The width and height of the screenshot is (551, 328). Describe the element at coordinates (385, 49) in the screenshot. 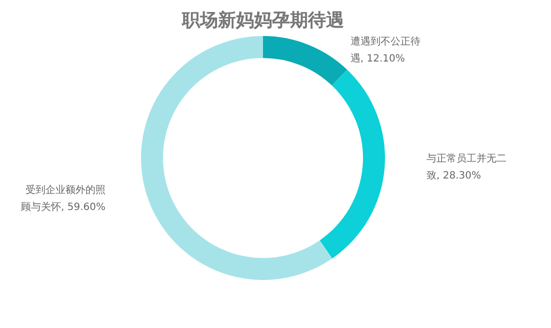

I see `slice-label: 遭遇到不公正待遇, 12.10%` at that location.